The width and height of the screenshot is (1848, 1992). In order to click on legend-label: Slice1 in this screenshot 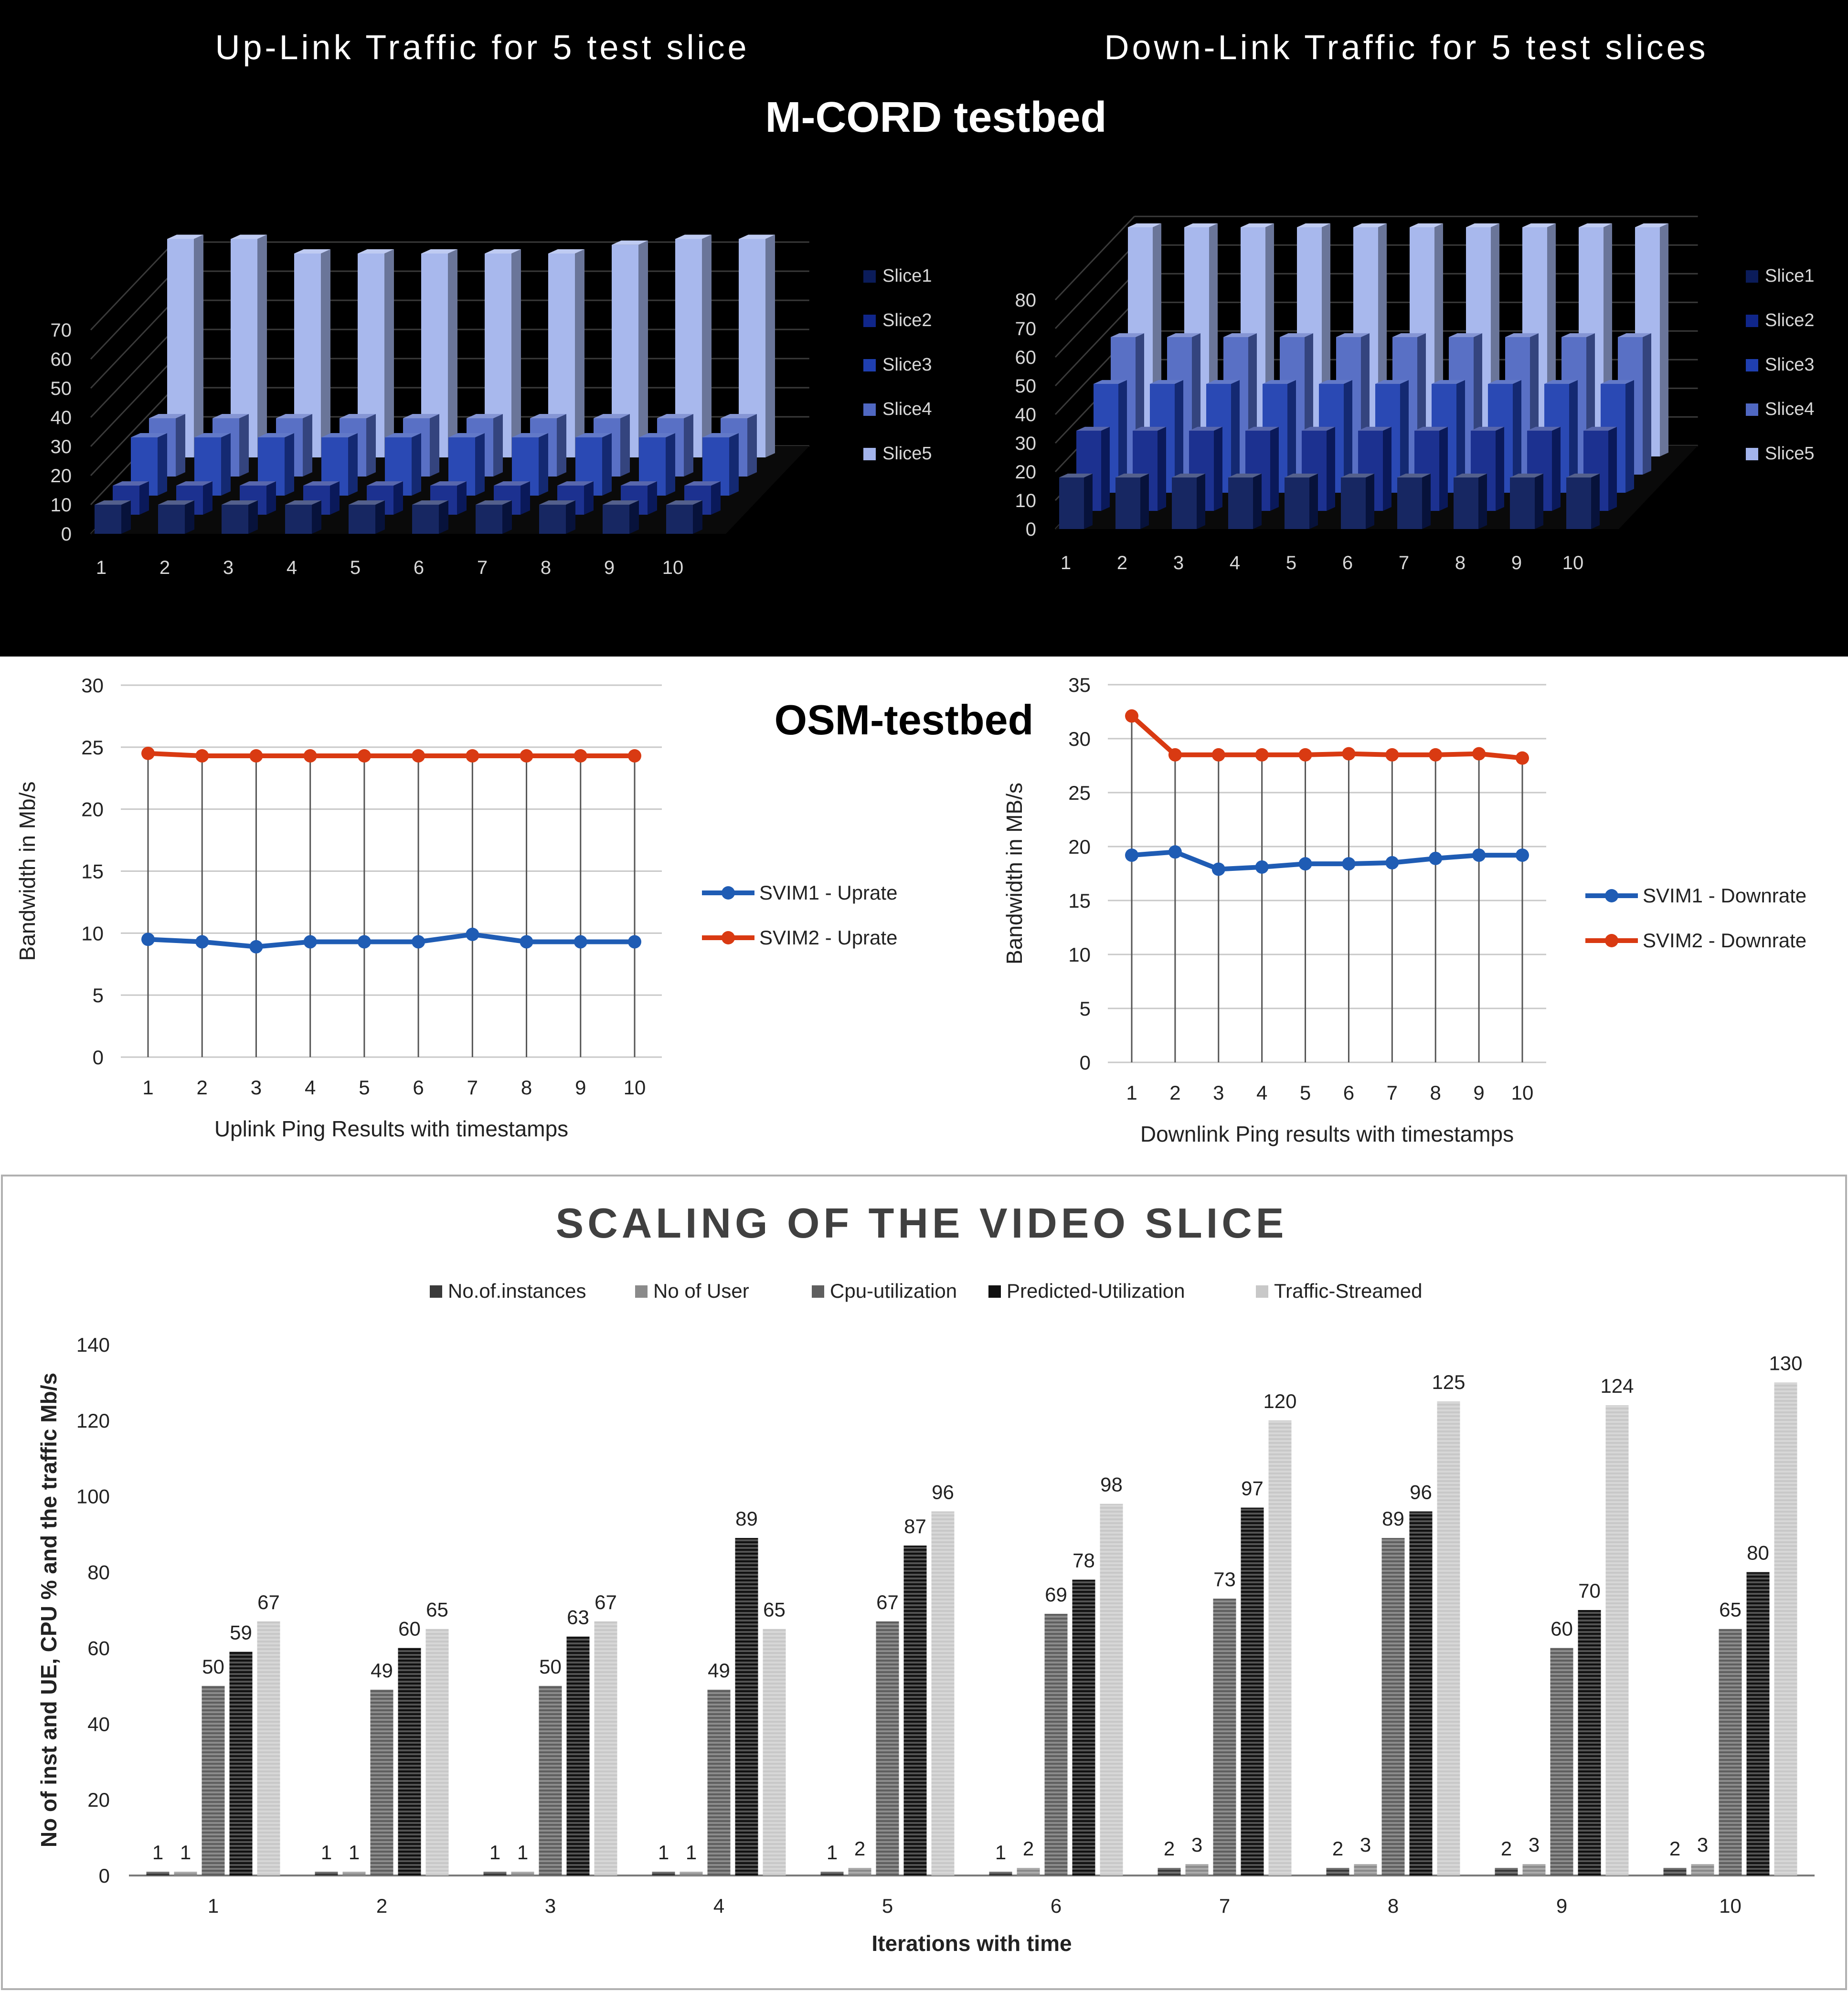, I will do `click(1790, 276)`.